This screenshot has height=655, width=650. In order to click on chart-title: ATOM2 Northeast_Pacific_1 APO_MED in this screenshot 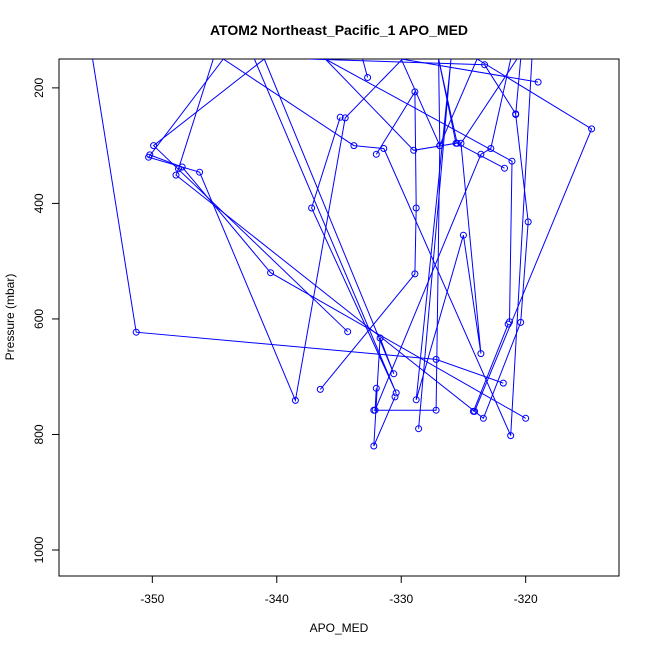, I will do `click(339, 30)`.